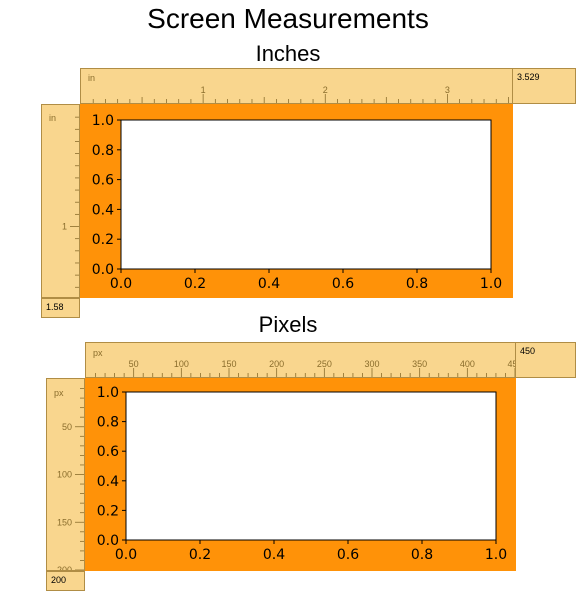  I want to click on ruler-label: 3, so click(447, 90).